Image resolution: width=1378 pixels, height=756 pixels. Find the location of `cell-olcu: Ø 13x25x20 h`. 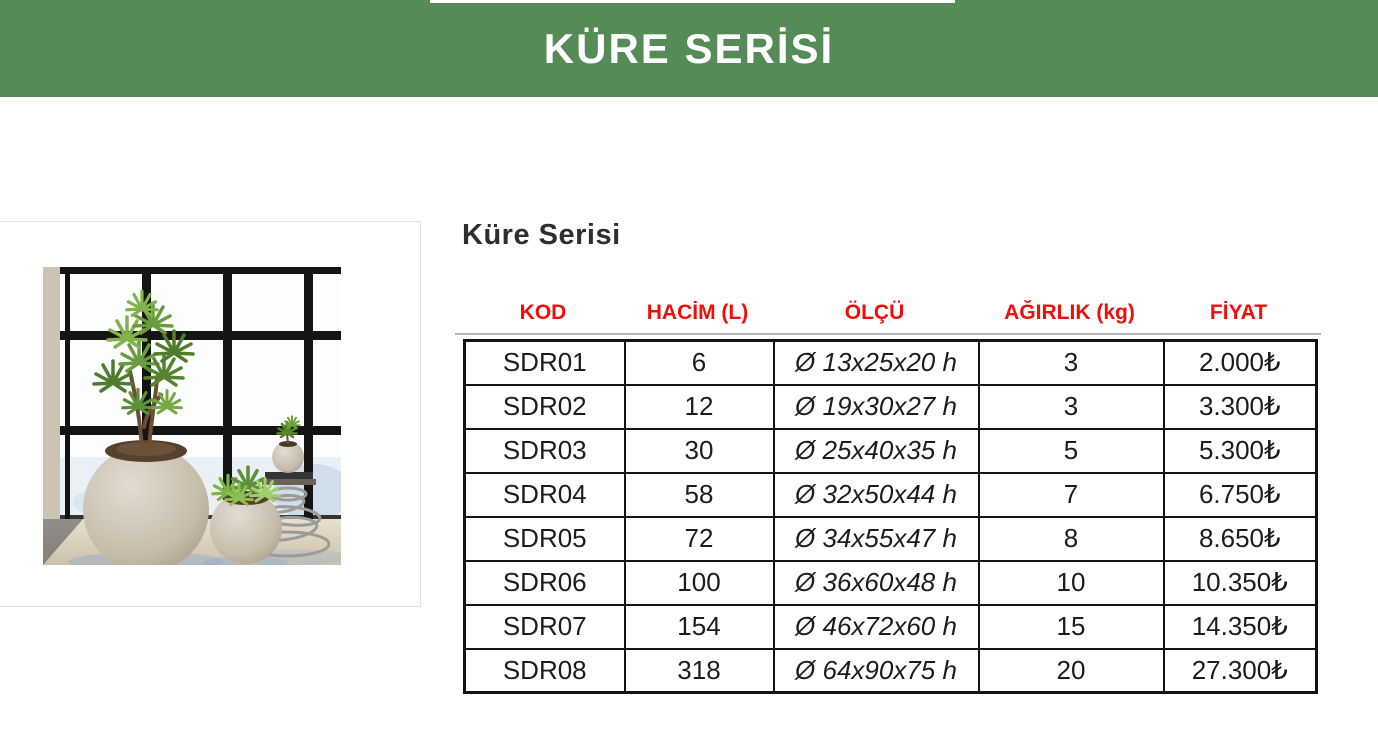

cell-olcu: Ø 13x25x20 h is located at coordinates (876, 362).